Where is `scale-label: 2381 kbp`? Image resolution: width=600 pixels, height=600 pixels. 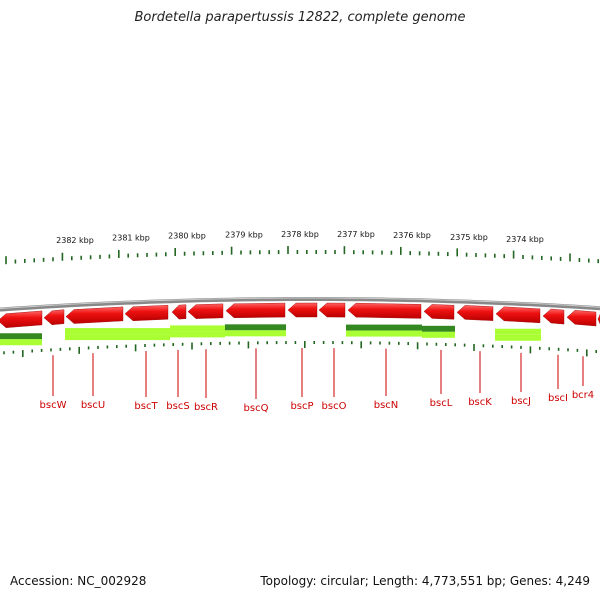
scale-label: 2381 kbp is located at coordinates (131, 238).